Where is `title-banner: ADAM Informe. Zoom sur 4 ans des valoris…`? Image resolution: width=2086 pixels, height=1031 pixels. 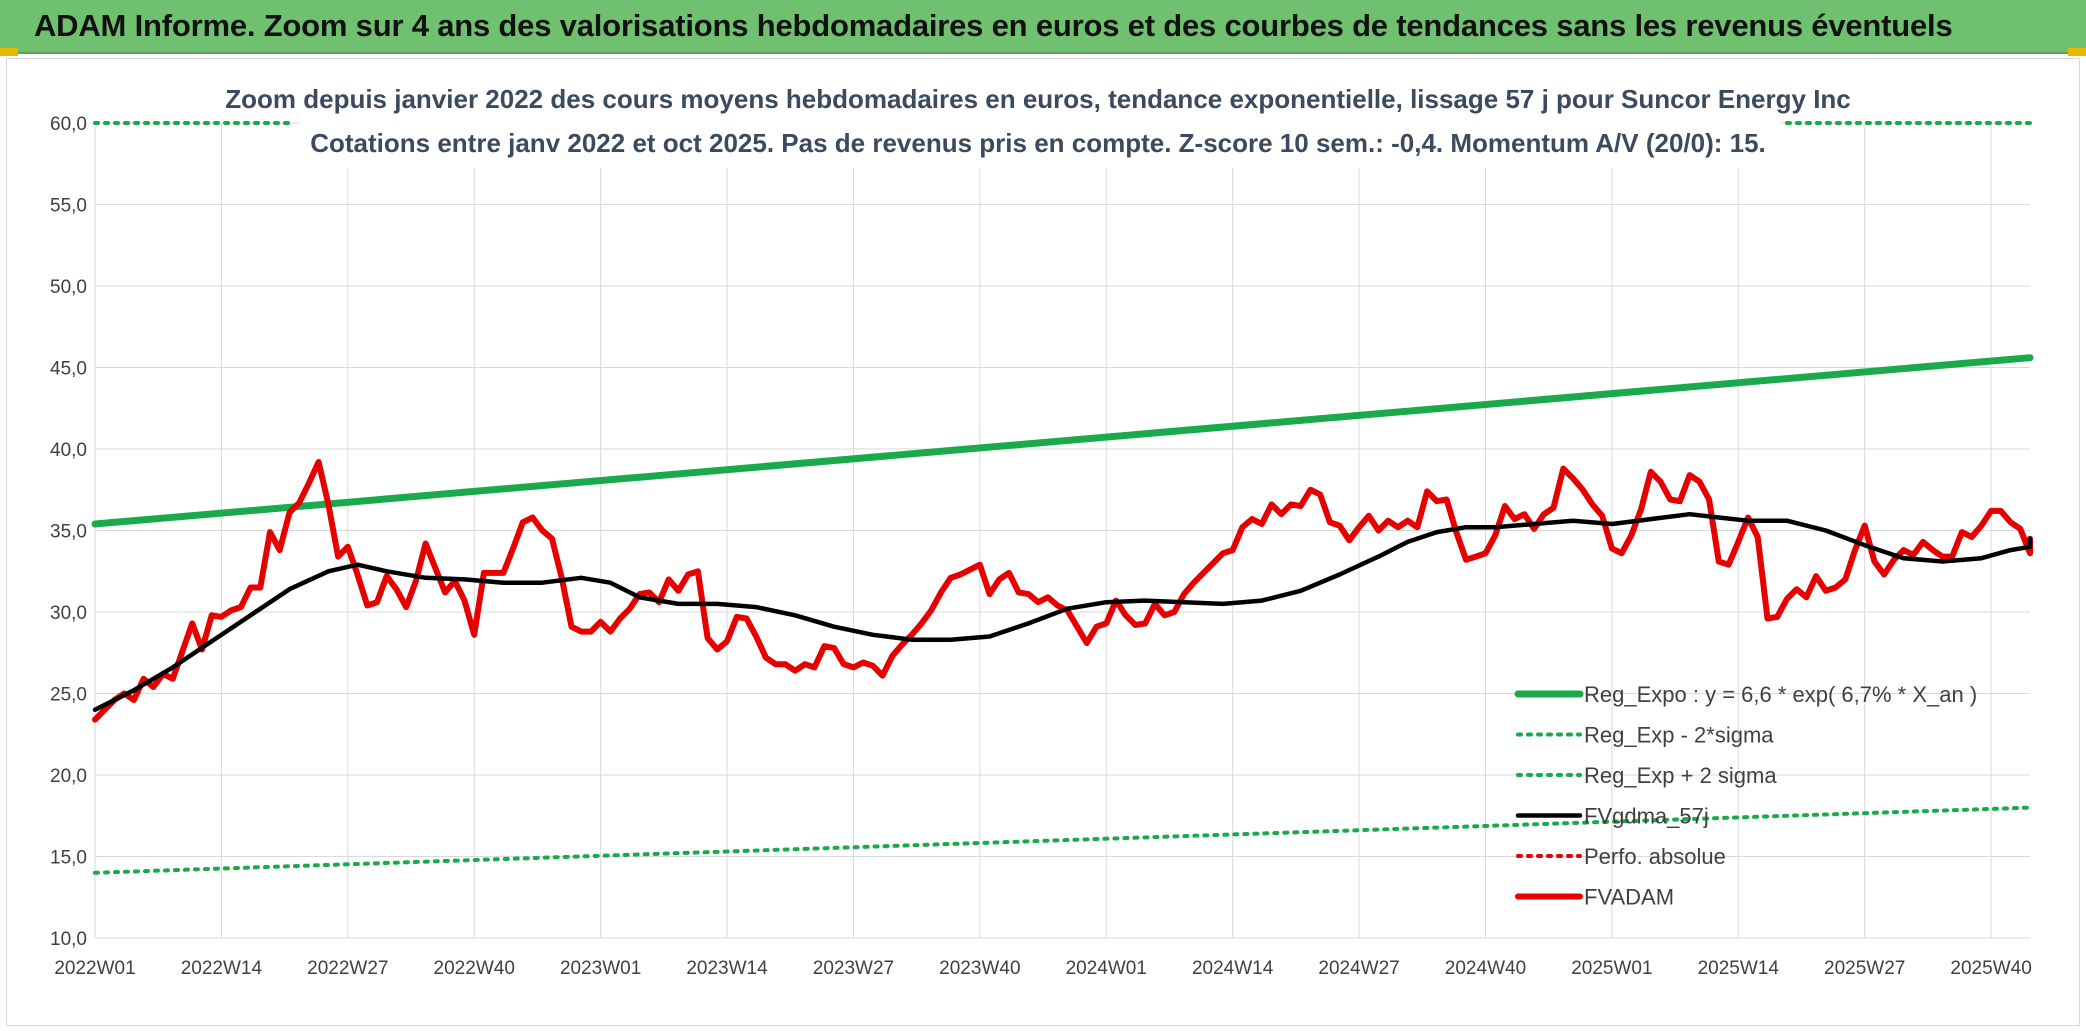
title-banner: ADAM Informe. Zoom sur 4 ans des valoris… is located at coordinates (1043, 28).